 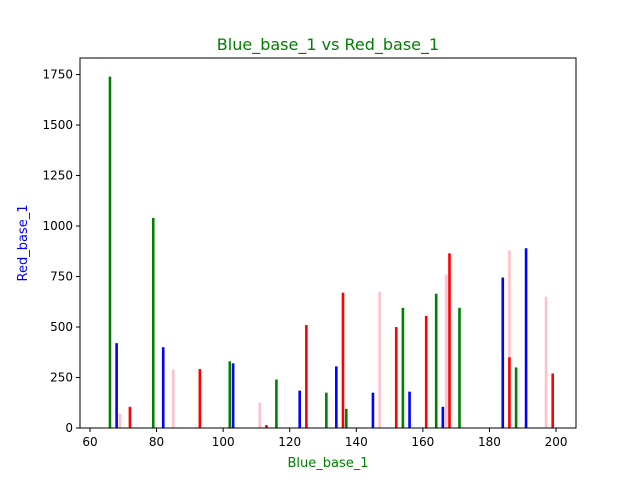 I want to click on x-tick-label-6: 180, so click(x=489, y=442).